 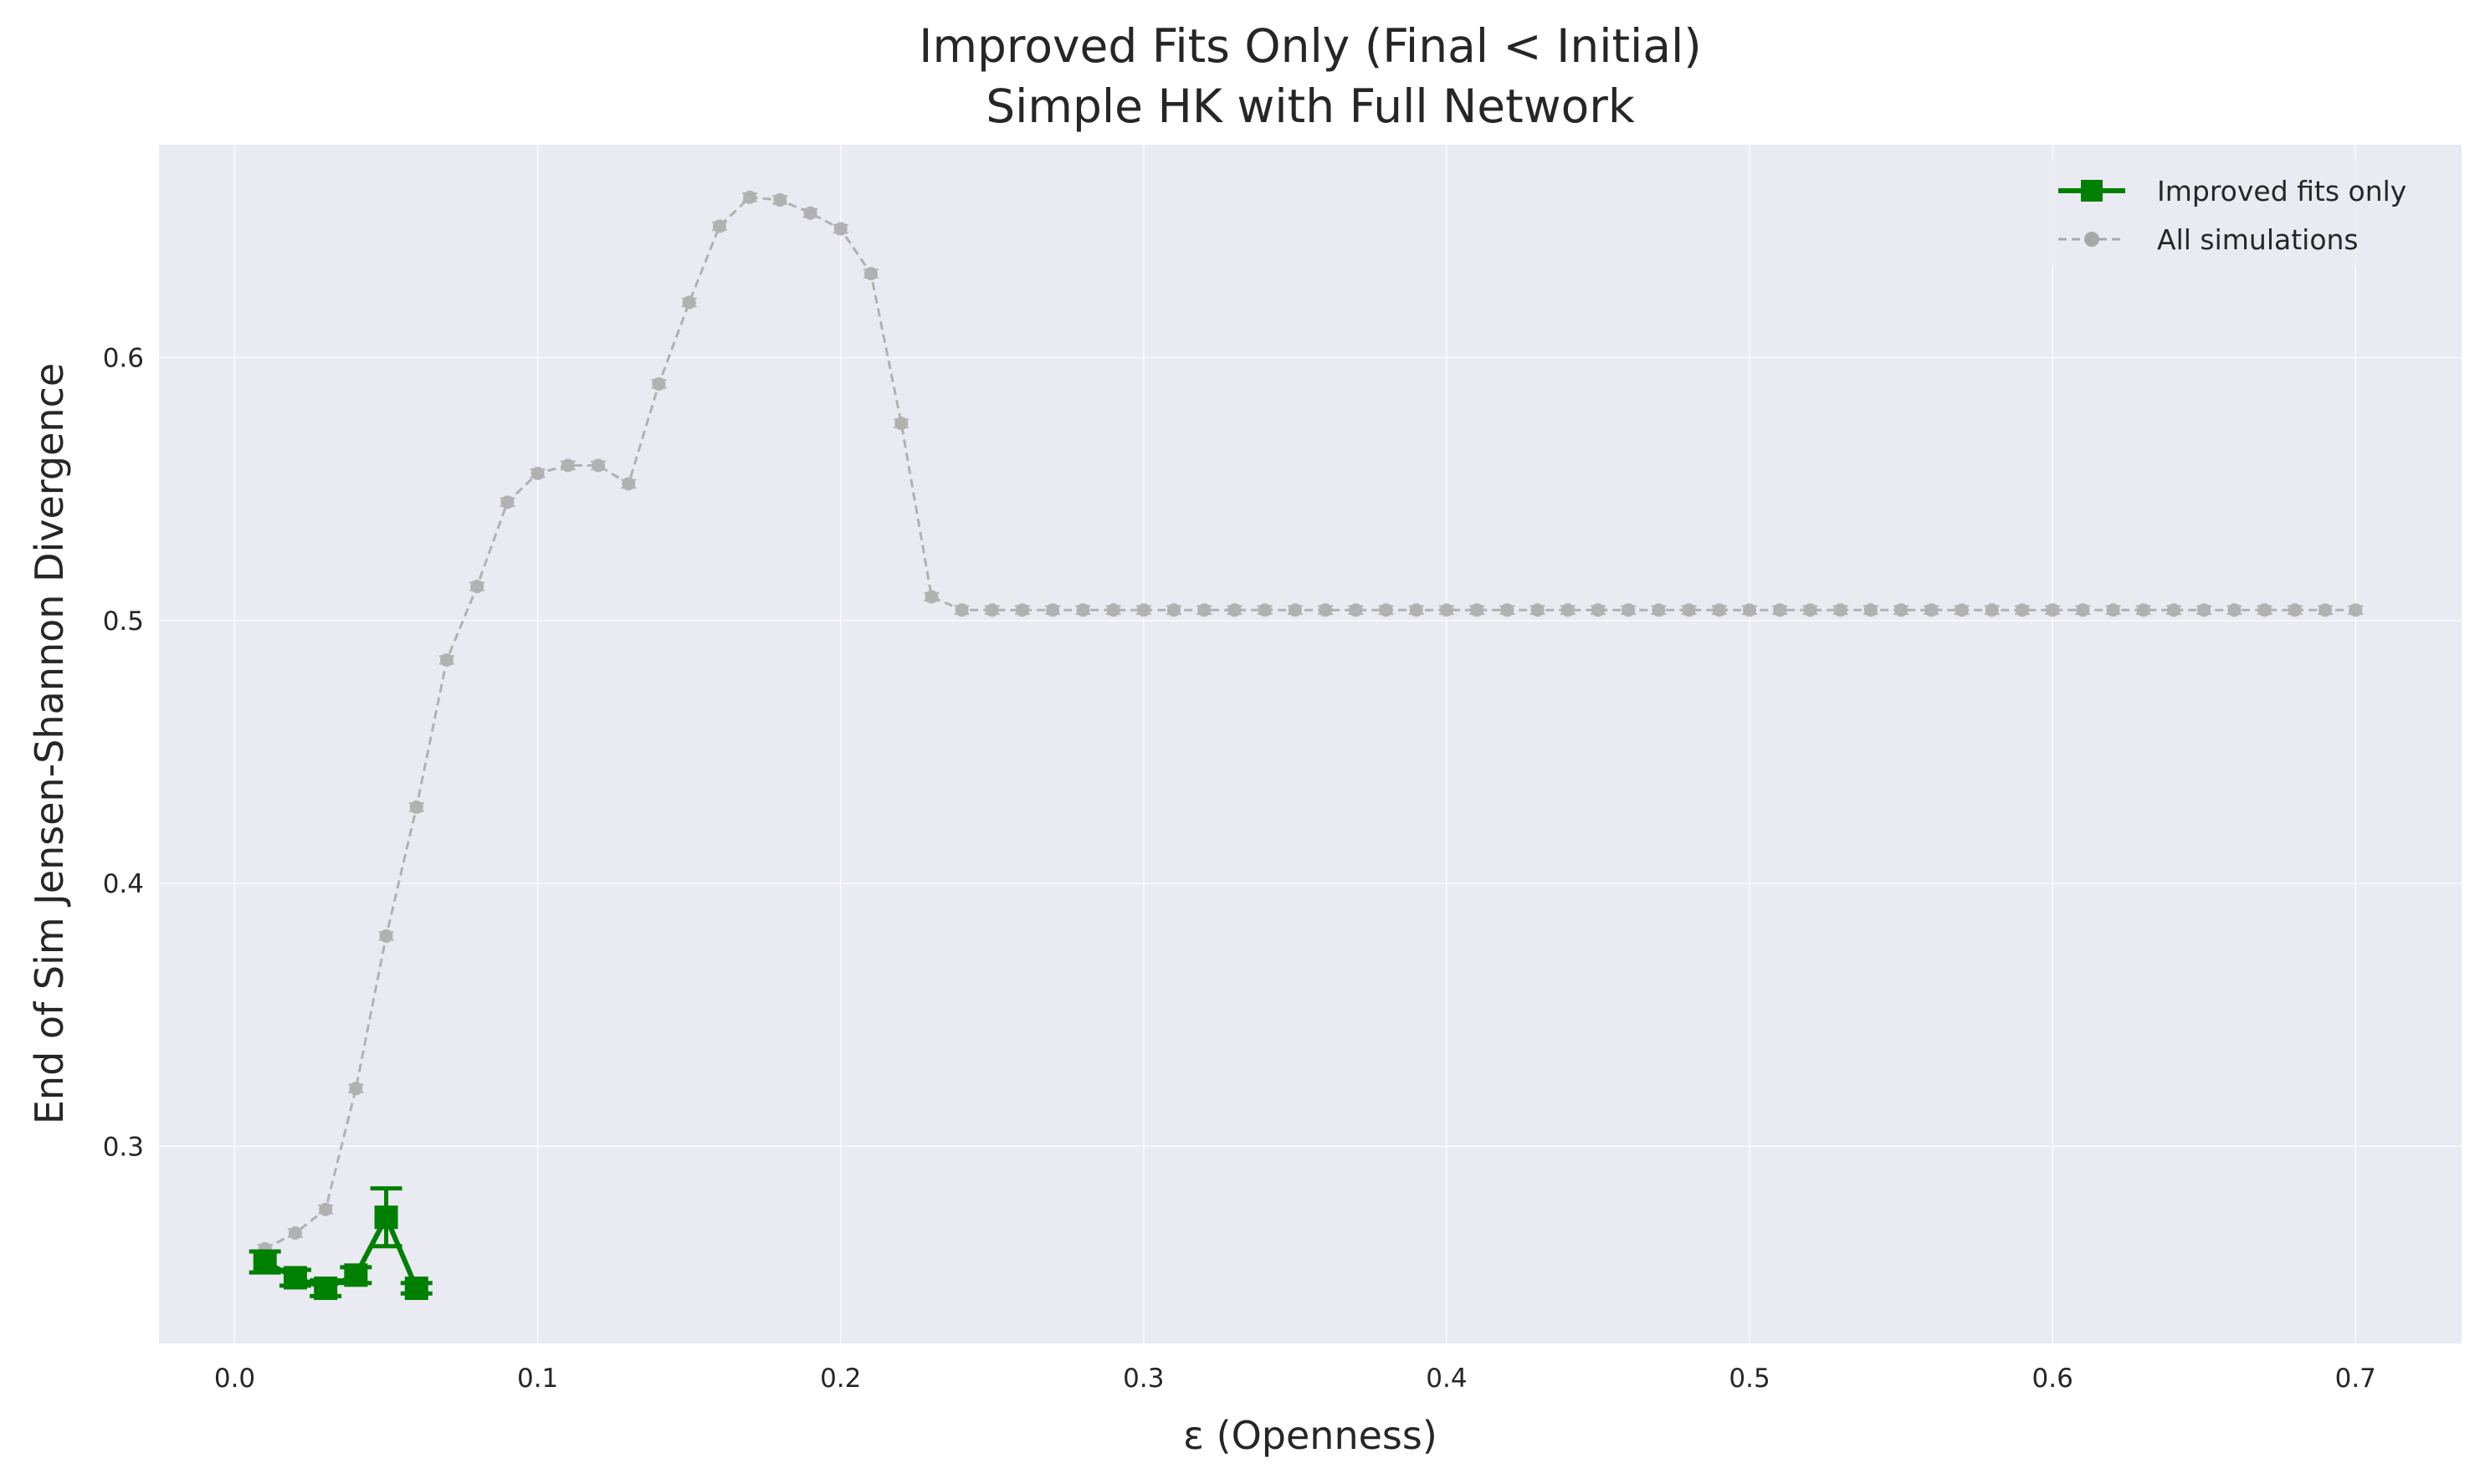 What do you see at coordinates (2053, 1379) in the screenshot?
I see `x-tick-label: 0.6` at bounding box center [2053, 1379].